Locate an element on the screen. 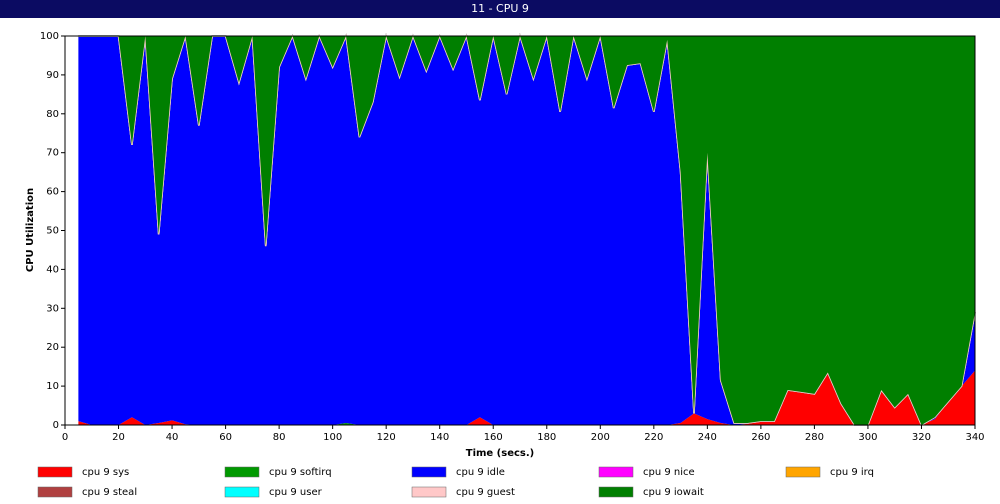  x-tick-label: 100 is located at coordinates (332, 437).